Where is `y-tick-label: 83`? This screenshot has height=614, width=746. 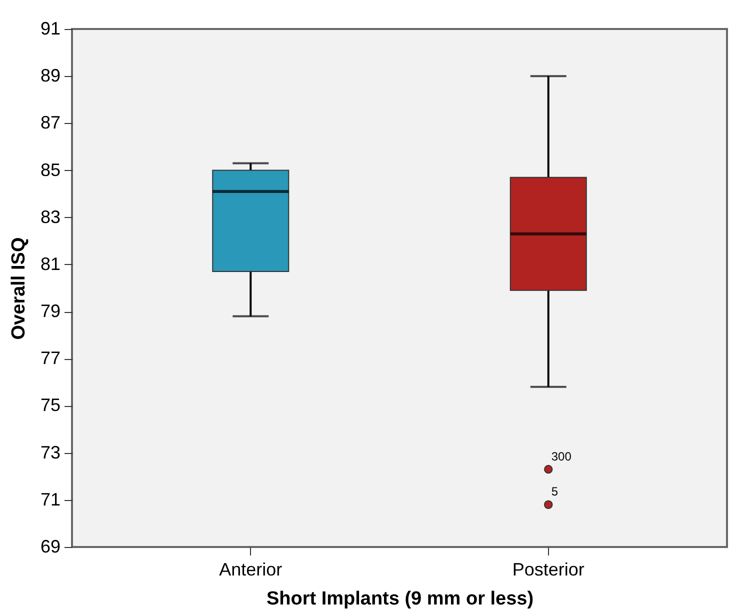
y-tick-label: 83 is located at coordinates (50, 216).